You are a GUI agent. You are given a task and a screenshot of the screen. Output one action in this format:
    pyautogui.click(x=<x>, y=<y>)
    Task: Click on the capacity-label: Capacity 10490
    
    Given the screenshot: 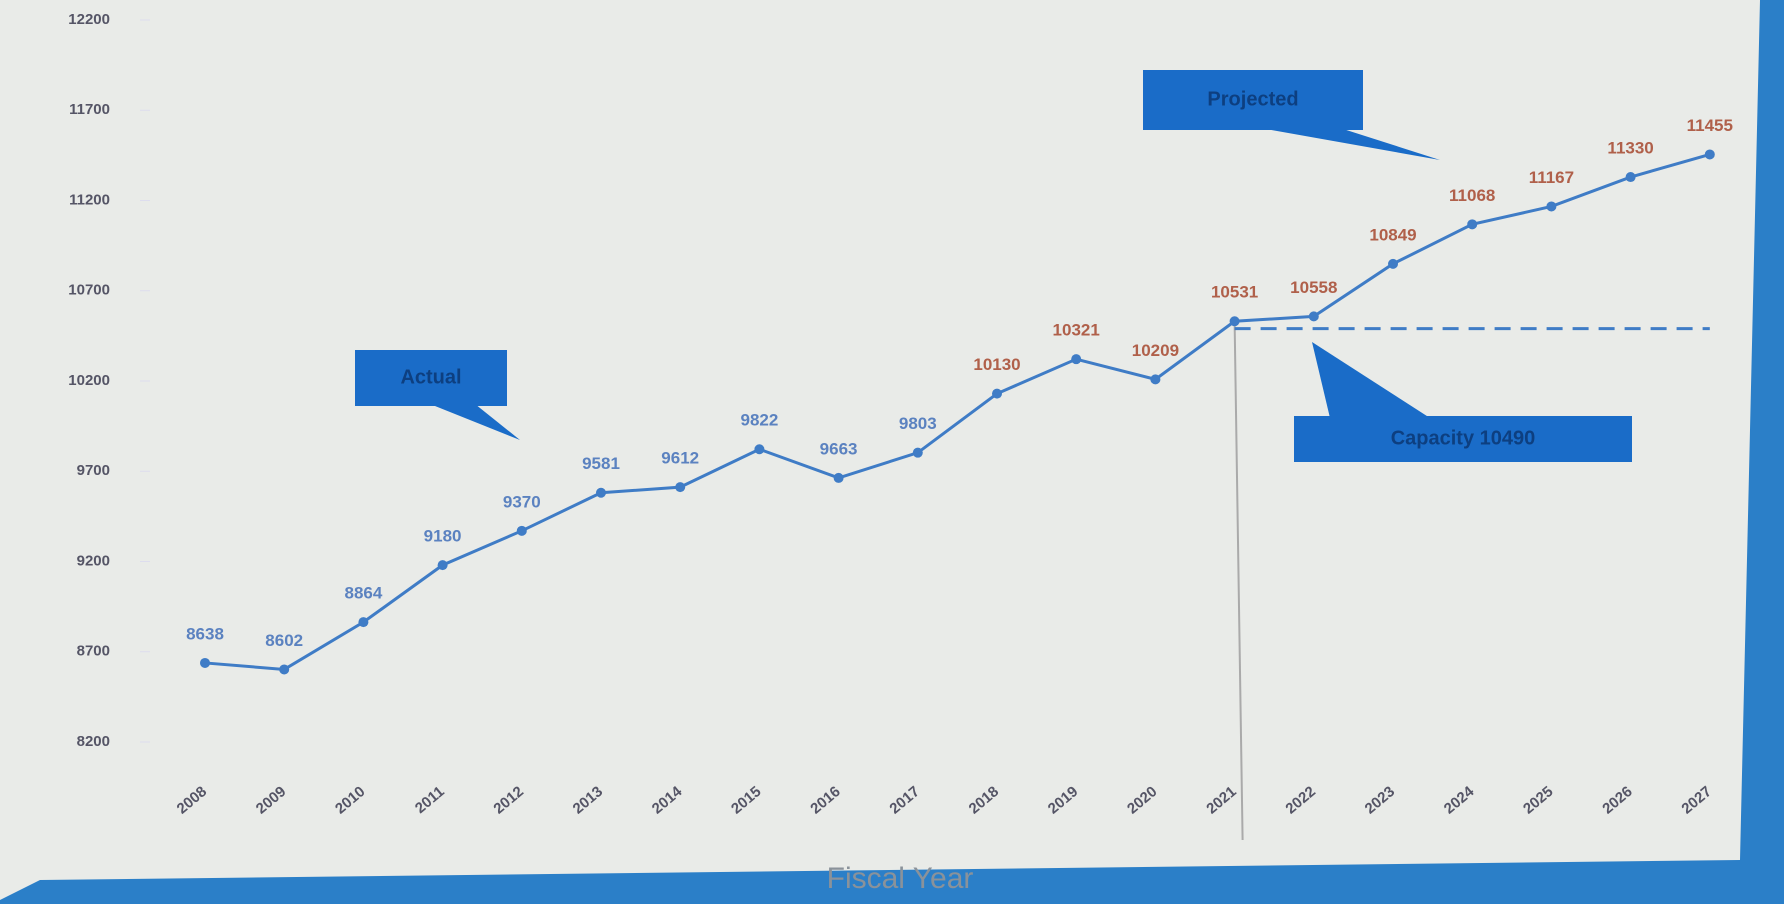 What is the action you would take?
    pyautogui.click(x=1463, y=438)
    